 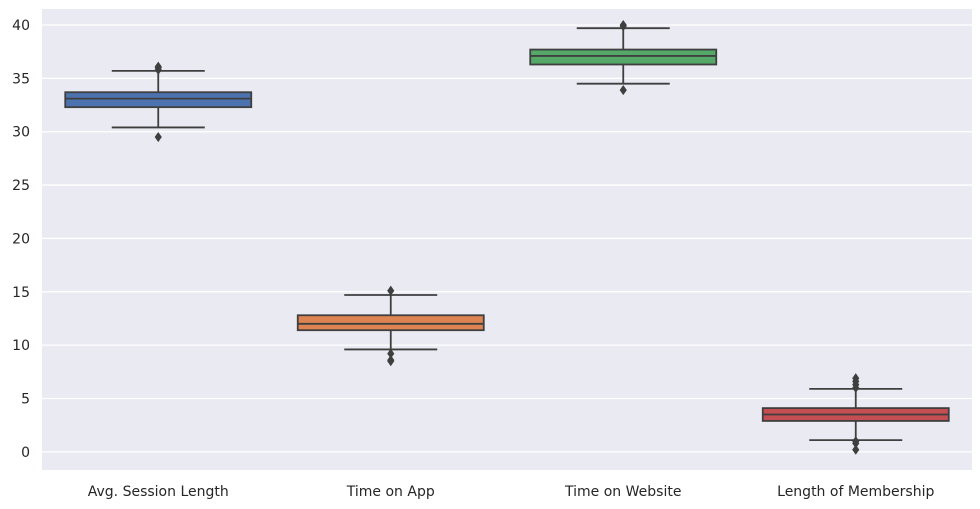 What do you see at coordinates (21, 79) in the screenshot?
I see `y-tick-label: 35` at bounding box center [21, 79].